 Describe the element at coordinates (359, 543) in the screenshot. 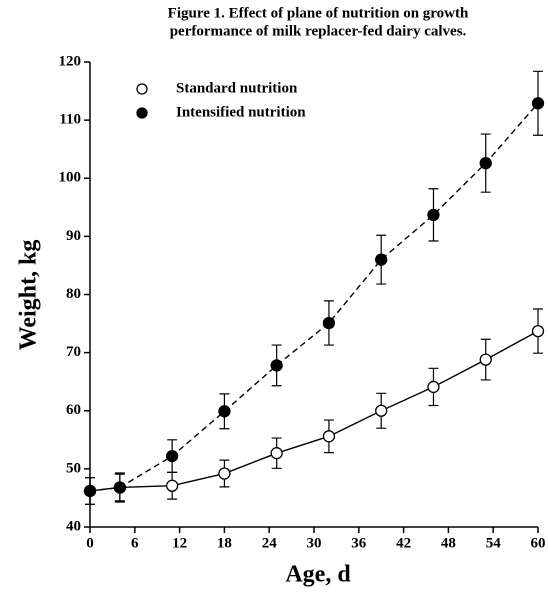

I see `x-tick-label: 36` at that location.